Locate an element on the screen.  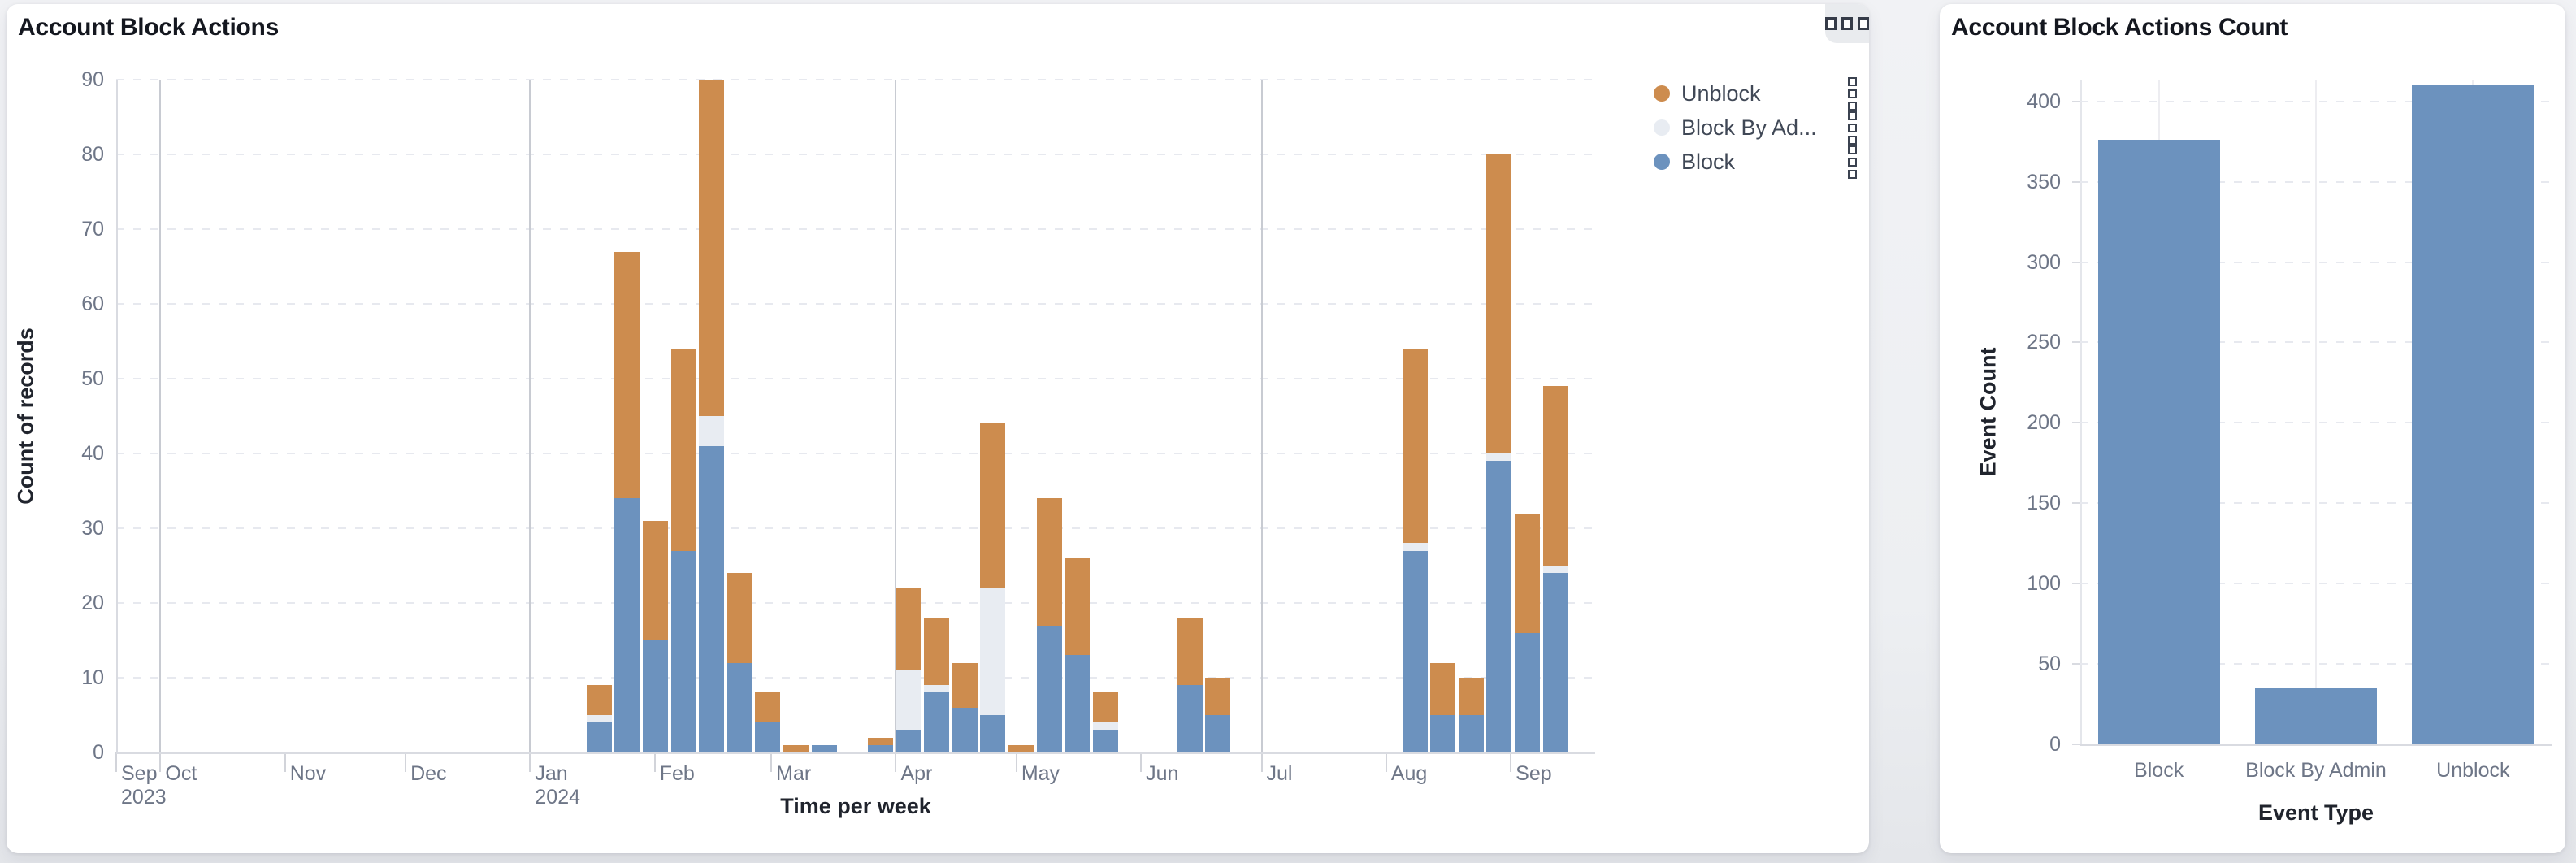
y-tick-label: 100 is located at coordinates (2044, 584).